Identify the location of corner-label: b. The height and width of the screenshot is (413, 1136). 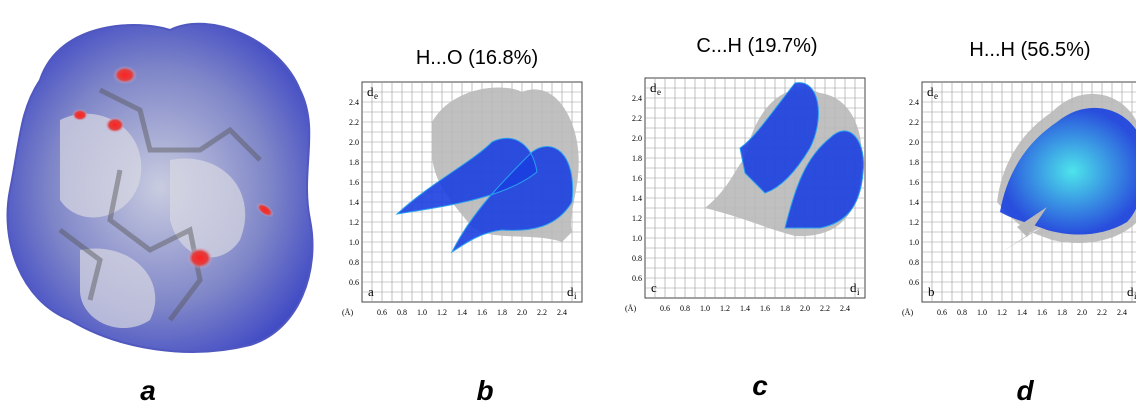
(931, 291).